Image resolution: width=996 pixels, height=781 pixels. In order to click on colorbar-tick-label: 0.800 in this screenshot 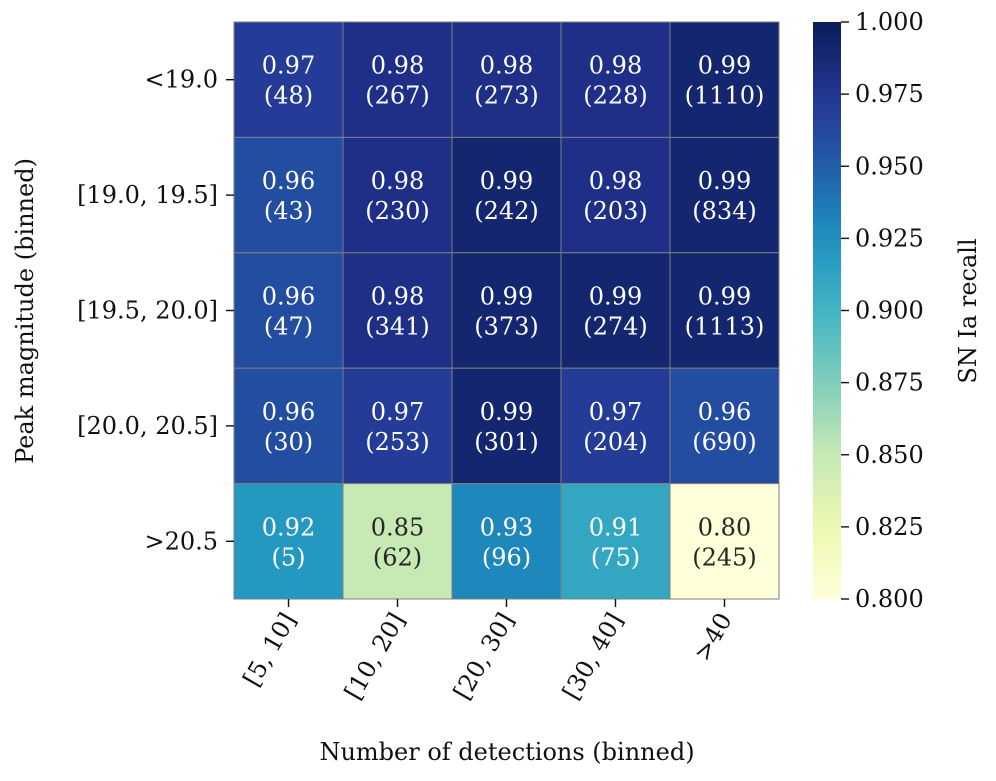, I will do `click(889, 599)`.